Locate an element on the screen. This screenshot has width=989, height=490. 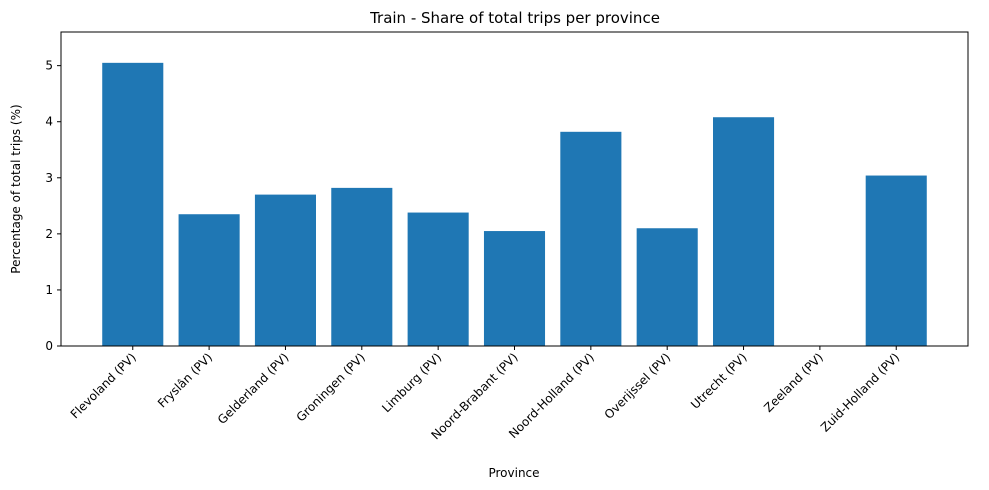
x-tick-label: Limburg (PV) is located at coordinates (411, 382).